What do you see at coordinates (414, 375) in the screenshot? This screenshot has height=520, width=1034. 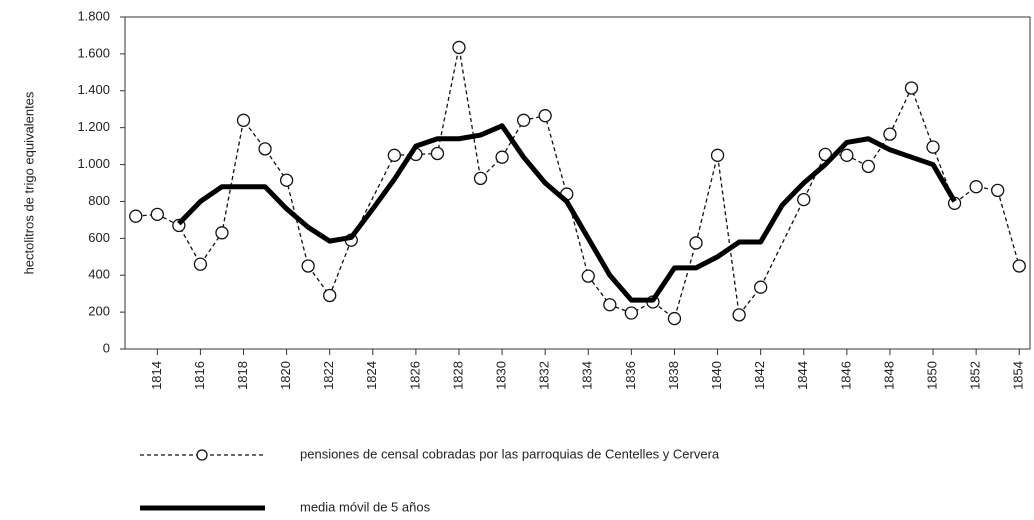 I see `x-tick-label: 1826` at bounding box center [414, 375].